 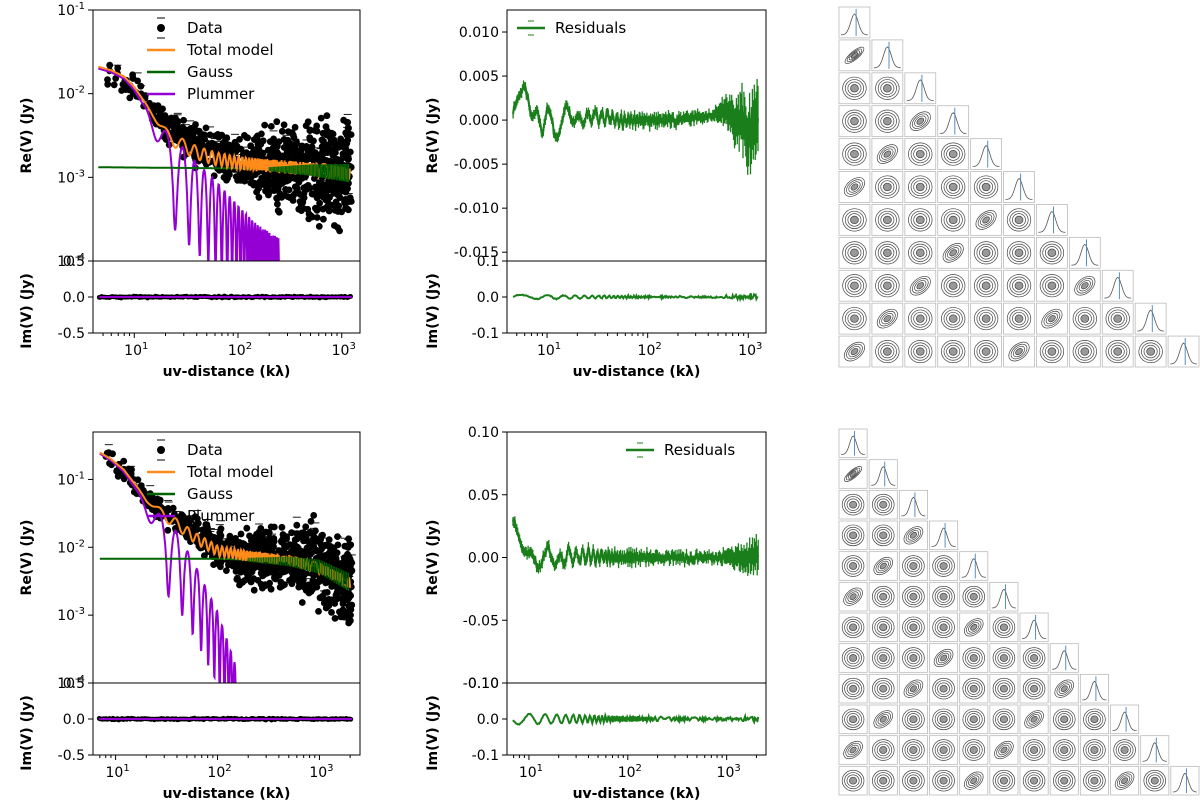 I want to click on top-residuals-im-plot-area, so click(x=635, y=297).